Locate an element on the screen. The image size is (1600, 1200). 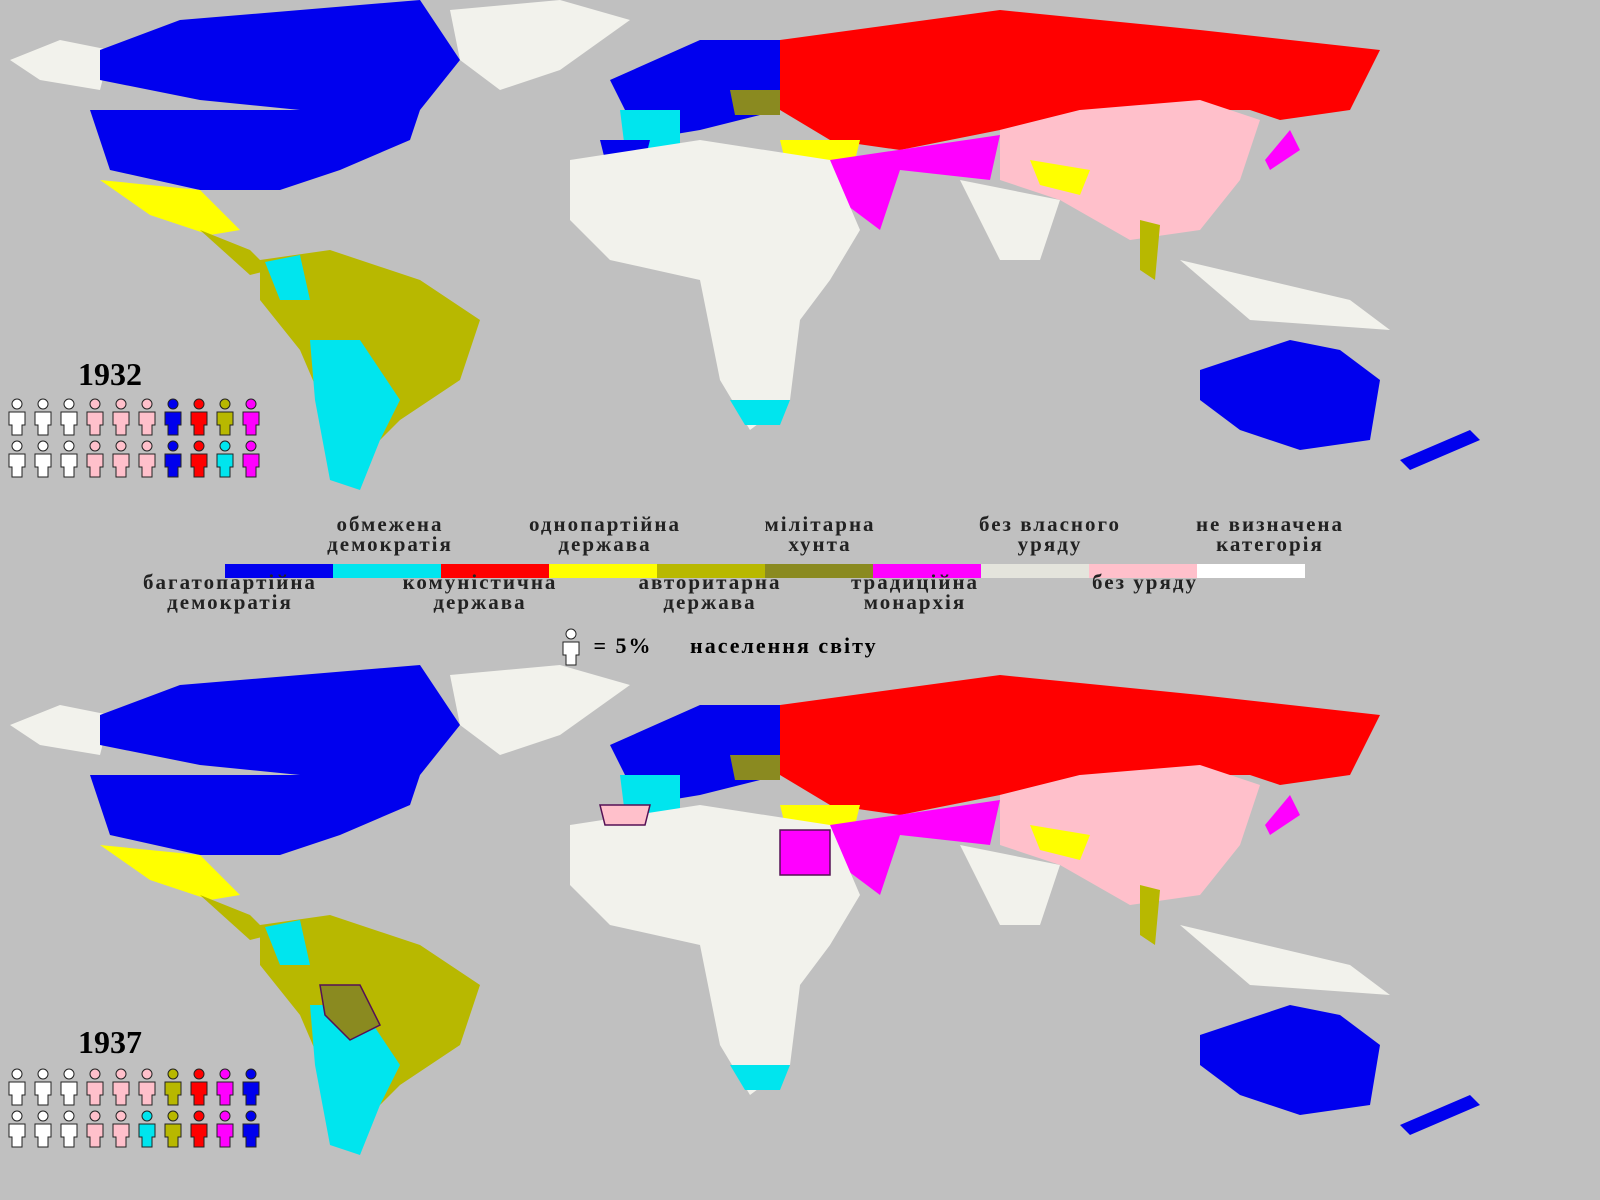
legend-label: не визначена категорія is located at coordinates (1270, 534).